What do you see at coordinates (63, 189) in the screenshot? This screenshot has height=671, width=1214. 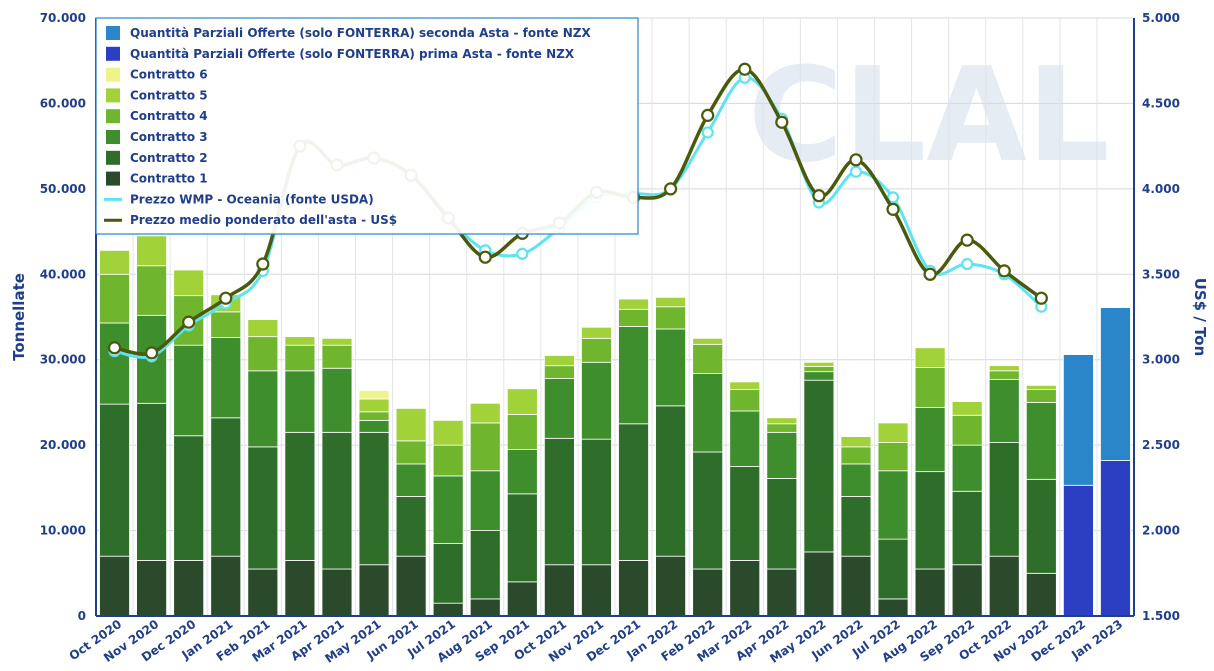 I see `y-left-tick-label: 50.000` at bounding box center [63, 189].